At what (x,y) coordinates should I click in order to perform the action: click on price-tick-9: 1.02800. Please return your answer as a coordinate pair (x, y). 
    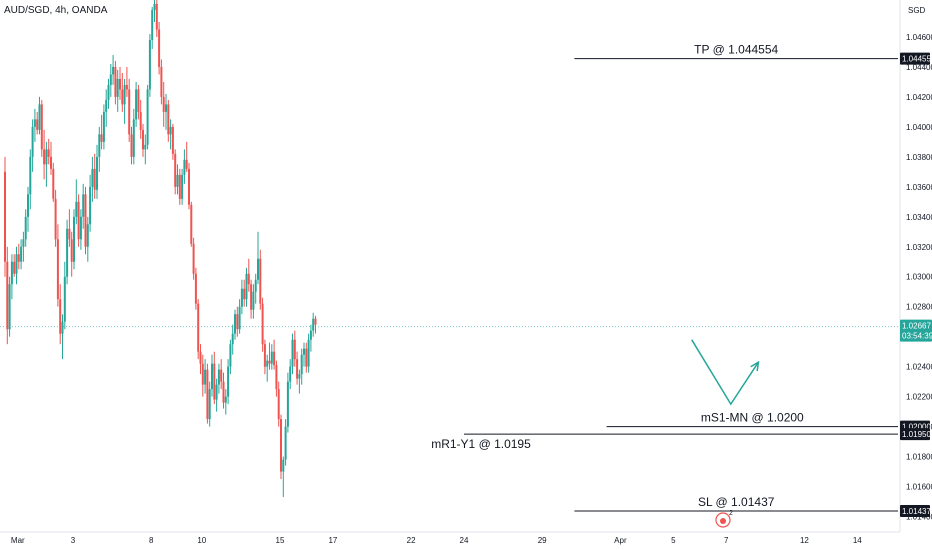
    Looking at the image, I should click on (919, 307).